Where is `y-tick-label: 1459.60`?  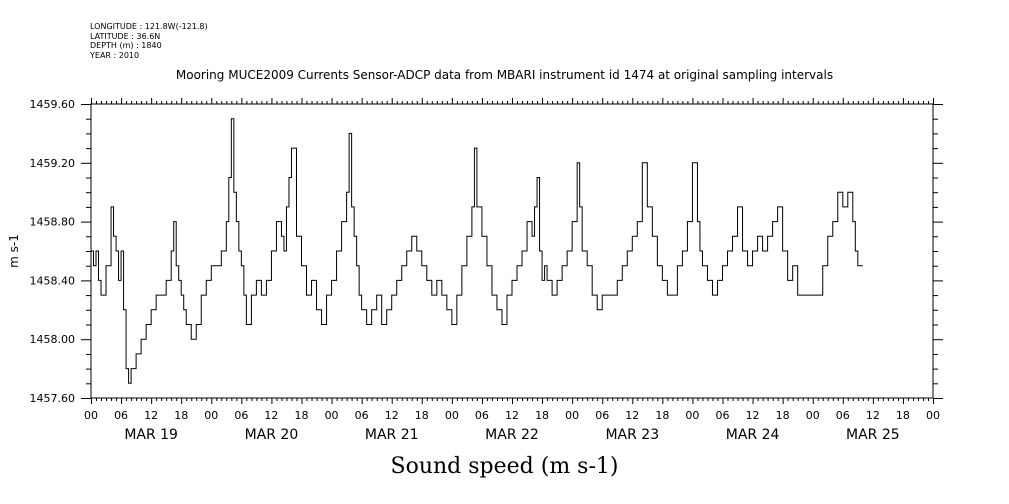
y-tick-label: 1459.60 is located at coordinates (53, 104).